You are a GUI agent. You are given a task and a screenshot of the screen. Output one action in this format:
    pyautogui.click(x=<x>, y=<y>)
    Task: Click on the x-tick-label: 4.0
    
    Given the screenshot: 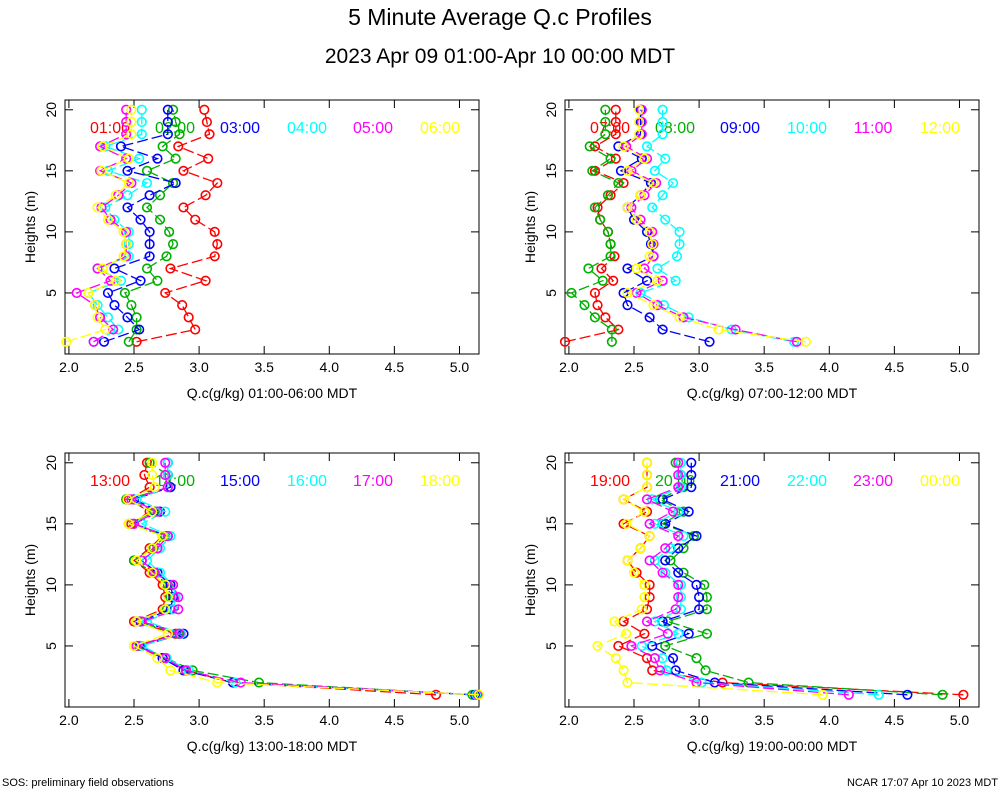 What is the action you would take?
    pyautogui.click(x=830, y=367)
    